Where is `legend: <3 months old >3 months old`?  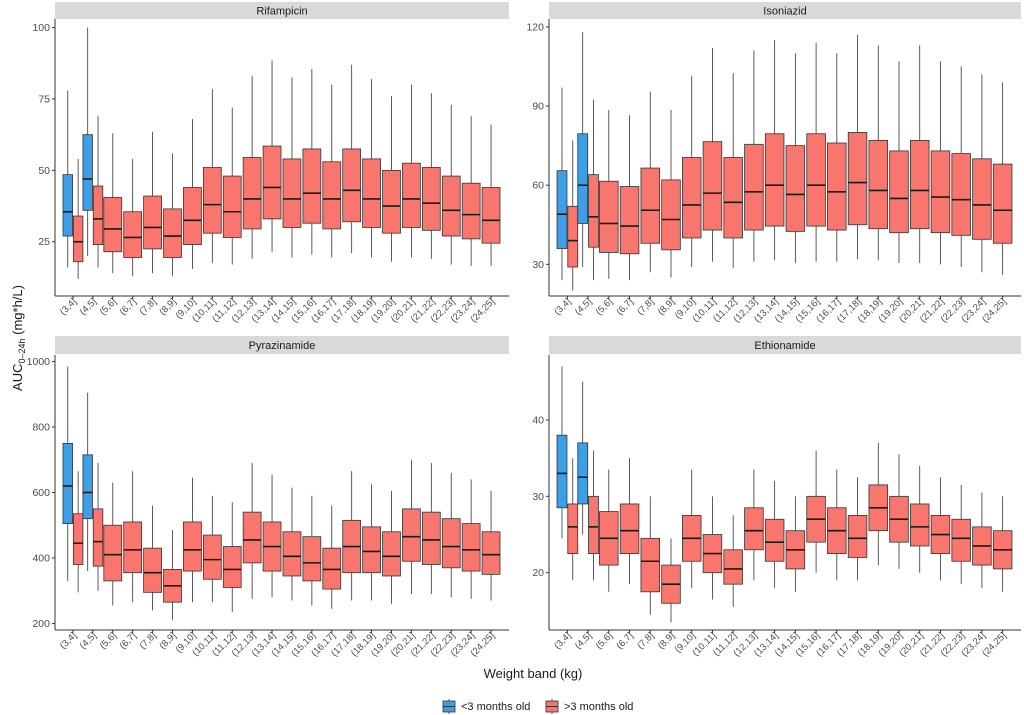
legend: <3 months old >3 months old is located at coordinates (537, 706).